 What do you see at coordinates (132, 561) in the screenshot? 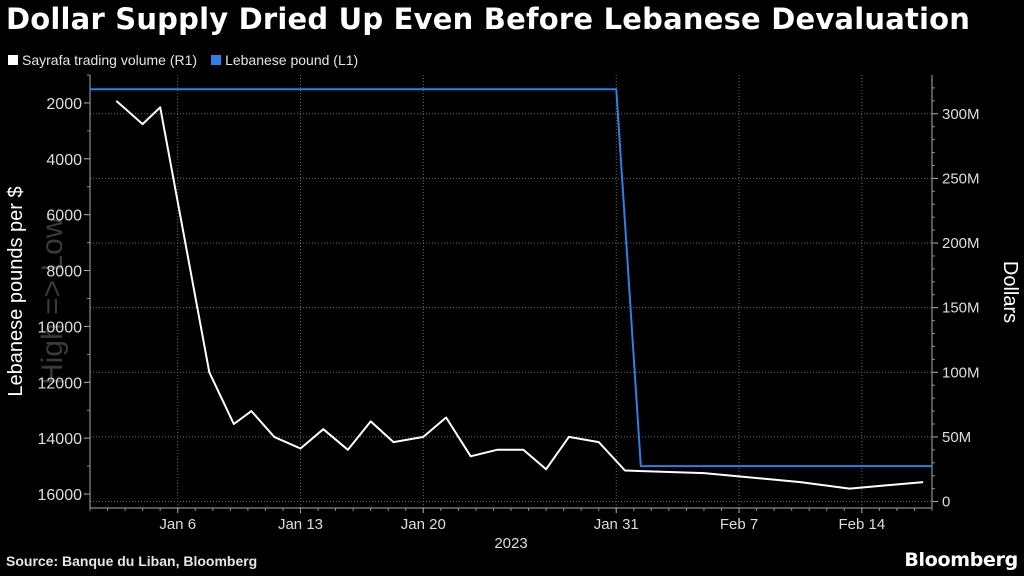
I see `source-note: Source: Banque du Liban, Bloomberg` at bounding box center [132, 561].